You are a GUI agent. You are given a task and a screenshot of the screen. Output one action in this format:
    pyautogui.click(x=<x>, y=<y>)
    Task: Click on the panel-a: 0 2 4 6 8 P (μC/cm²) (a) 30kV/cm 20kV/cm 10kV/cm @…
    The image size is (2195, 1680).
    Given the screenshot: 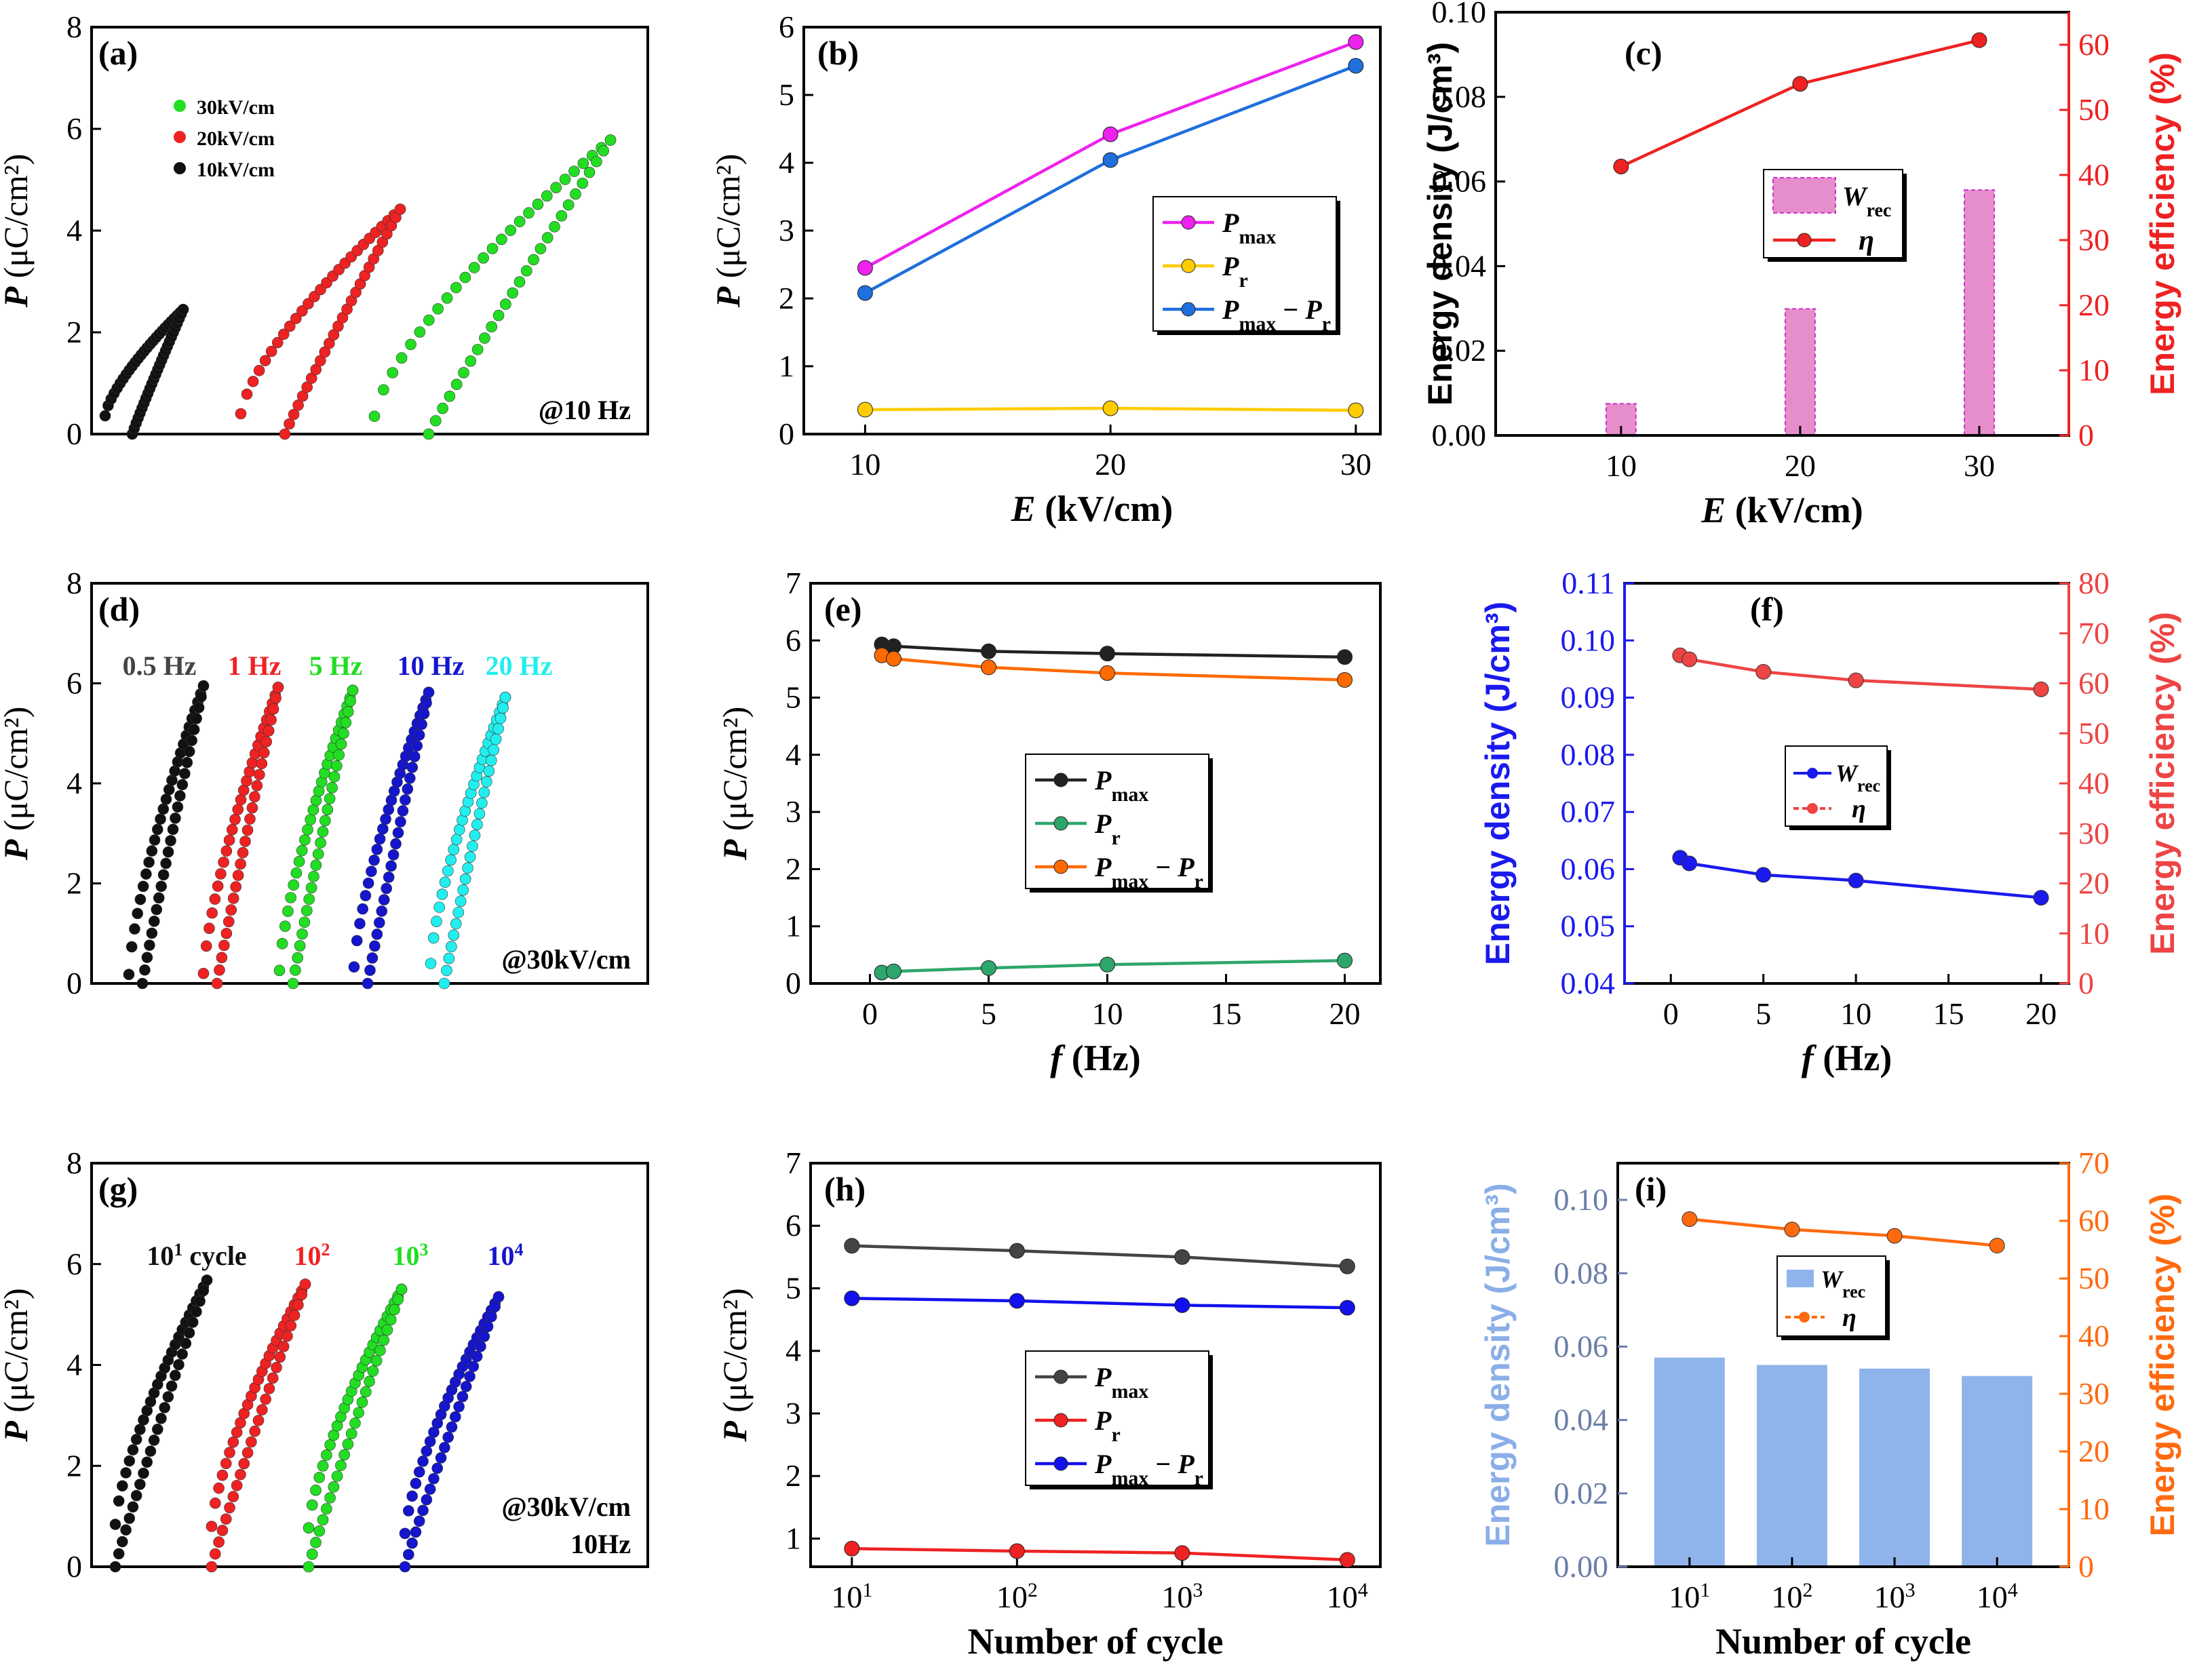 What is the action you would take?
    pyautogui.click(x=324, y=230)
    